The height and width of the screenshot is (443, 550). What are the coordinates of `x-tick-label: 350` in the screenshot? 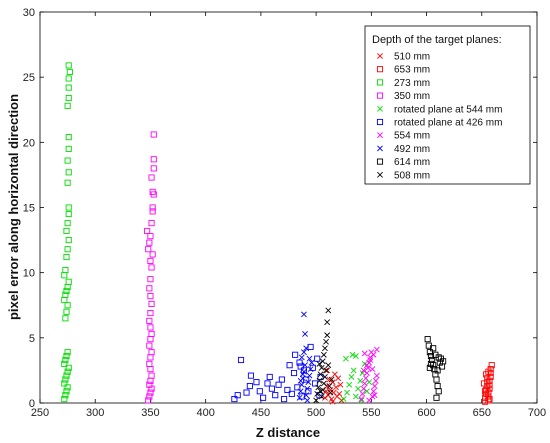 It's located at (150, 413).